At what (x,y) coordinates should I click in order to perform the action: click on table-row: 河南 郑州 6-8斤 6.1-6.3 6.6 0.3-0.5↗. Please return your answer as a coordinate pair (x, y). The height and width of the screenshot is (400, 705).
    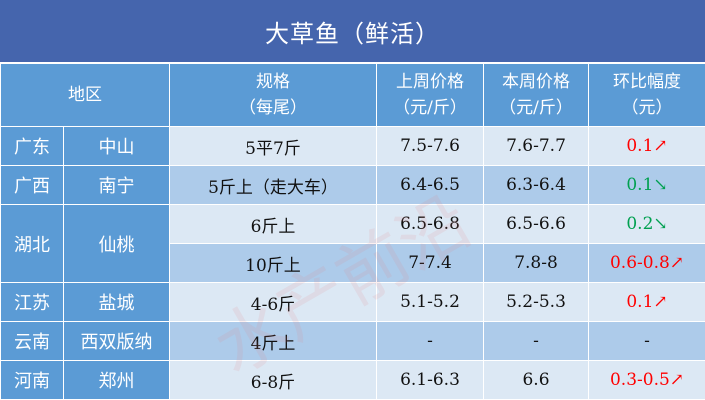
    Looking at the image, I should click on (352, 380).